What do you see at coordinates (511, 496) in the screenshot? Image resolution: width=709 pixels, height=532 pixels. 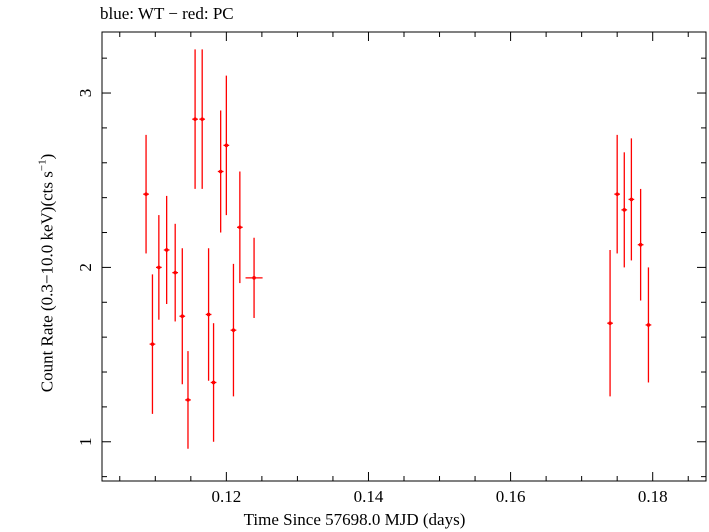 I see `x-tick-label: 0.16` at bounding box center [511, 496].